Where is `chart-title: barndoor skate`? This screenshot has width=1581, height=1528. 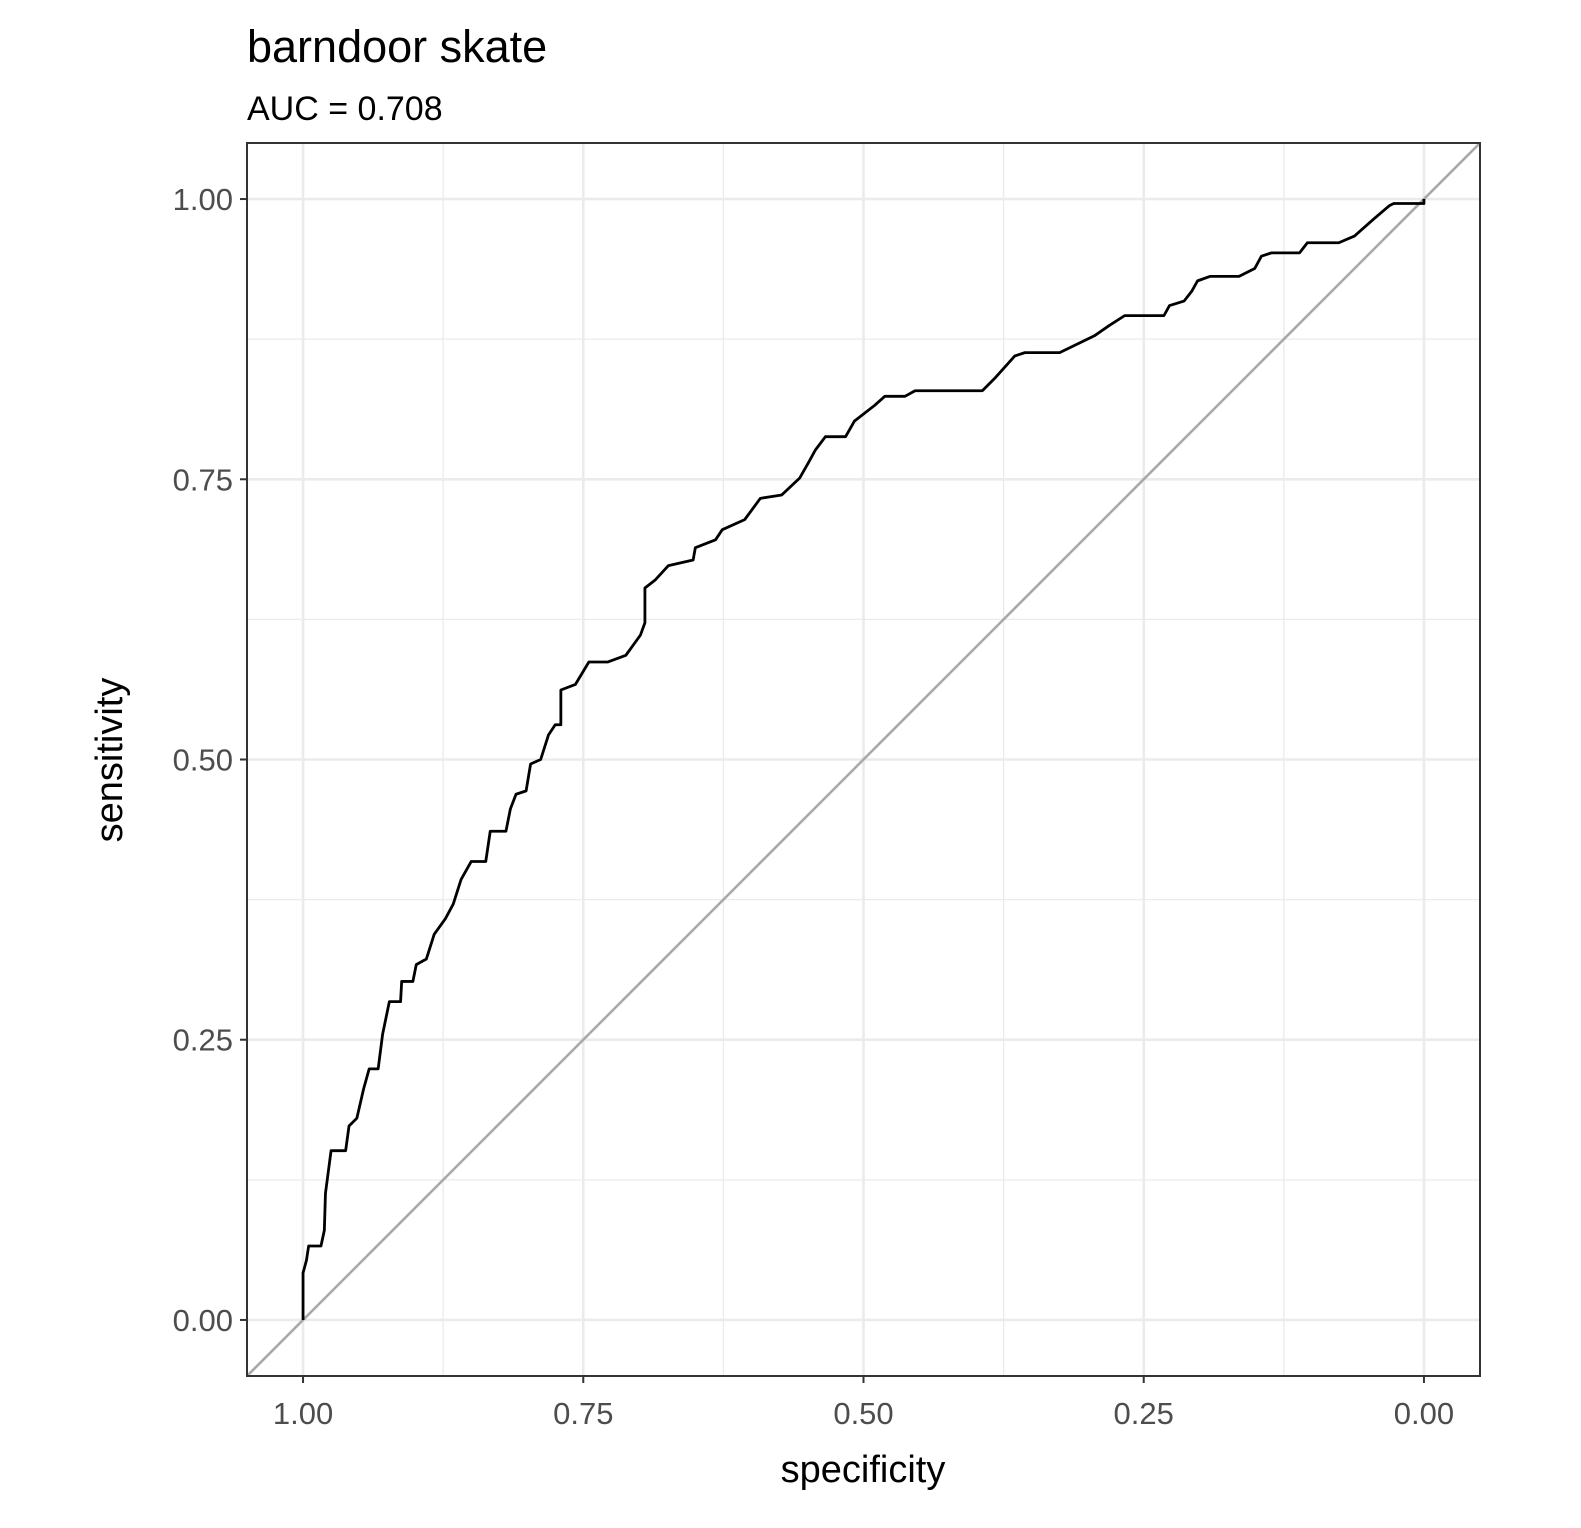
chart-title: barndoor skate is located at coordinates (397, 46).